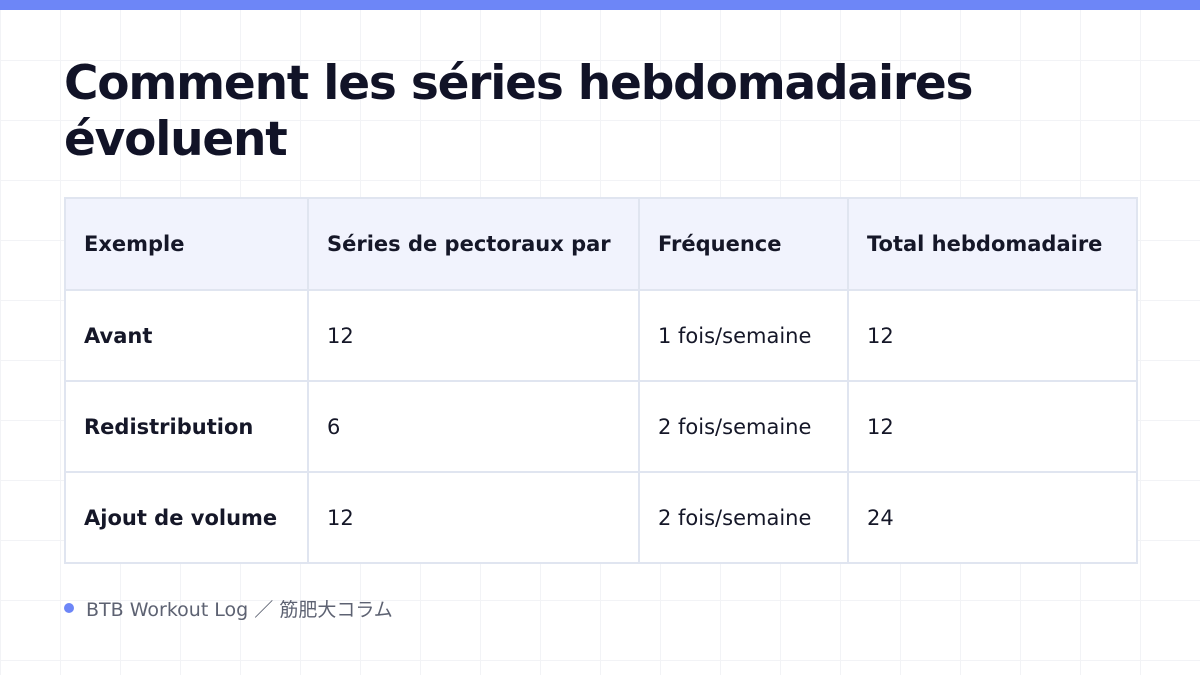  I want to click on column-header-frequency: Fréquence, so click(743, 244).